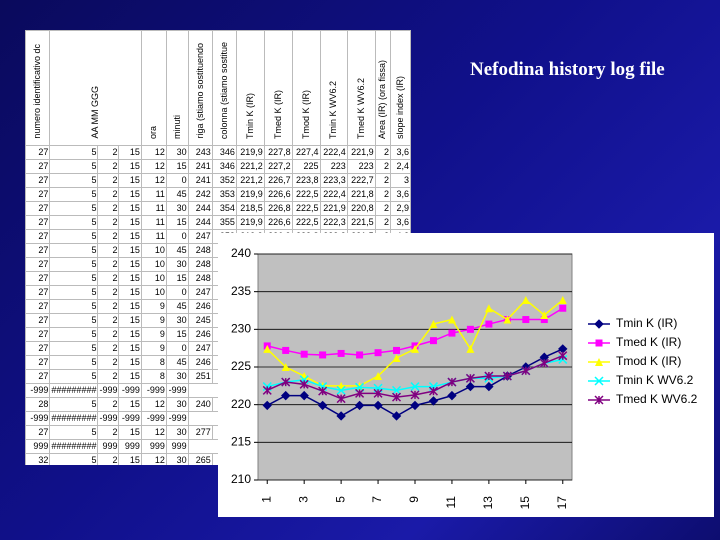  Describe the element at coordinates (525, 503) in the screenshot. I see `x-tick-label: 15` at that location.